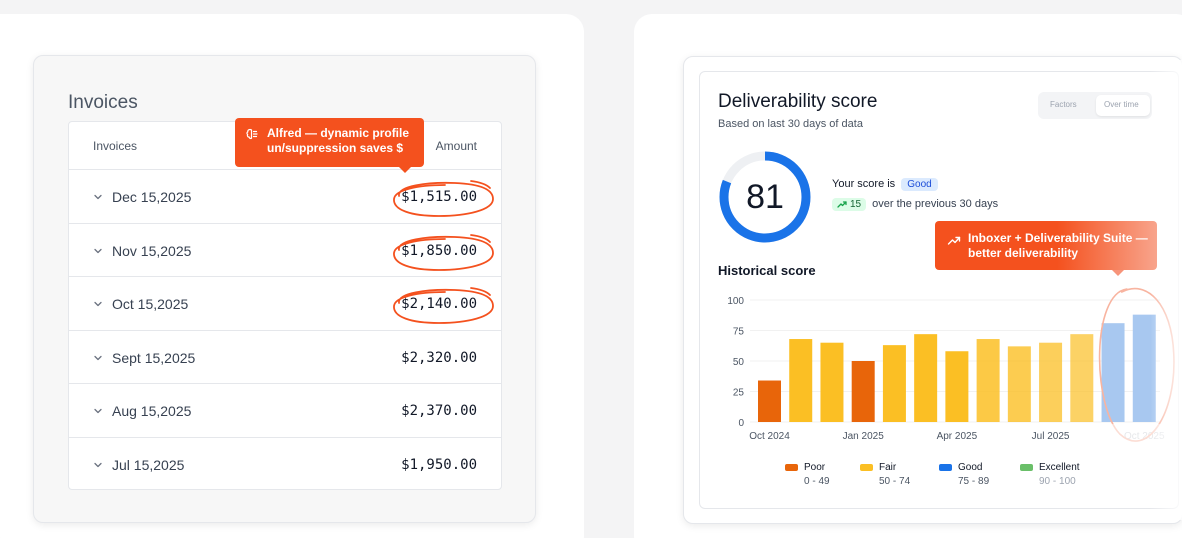  I want to click on invoice-date: Oct 15,2025, so click(150, 304).